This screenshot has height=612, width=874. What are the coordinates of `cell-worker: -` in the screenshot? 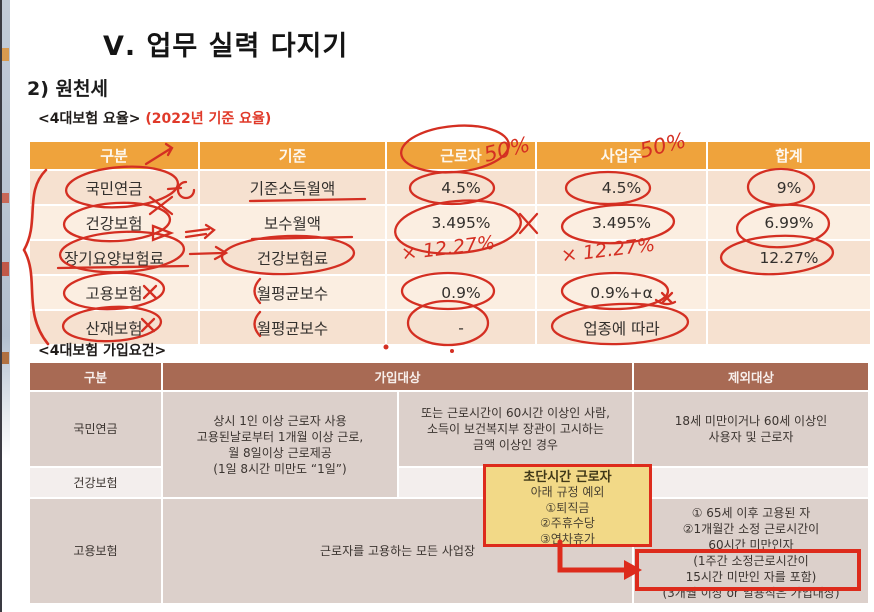 It's located at (461, 327).